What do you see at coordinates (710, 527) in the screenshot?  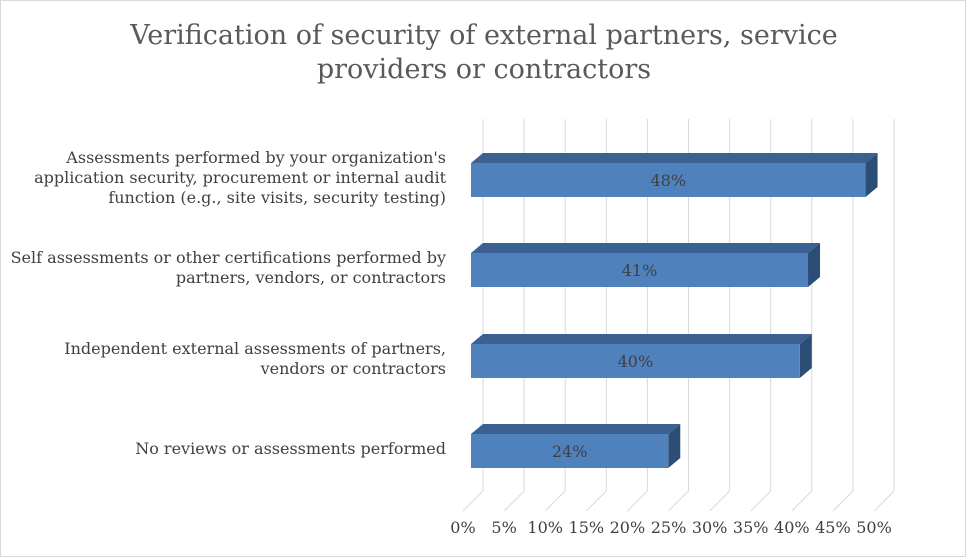 I see `x-tick-label: 30%` at bounding box center [710, 527].